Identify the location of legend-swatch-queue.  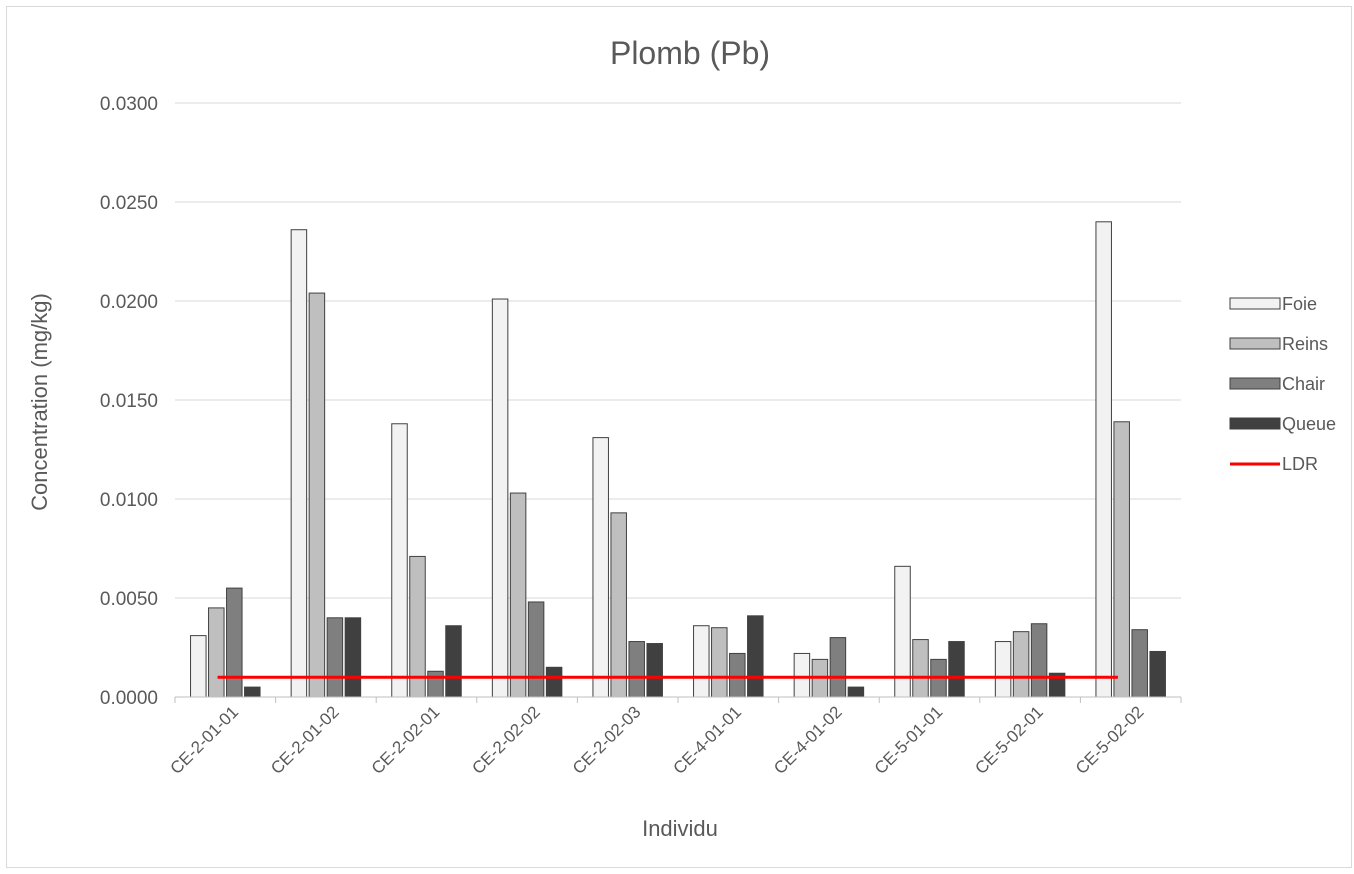
(1255, 423).